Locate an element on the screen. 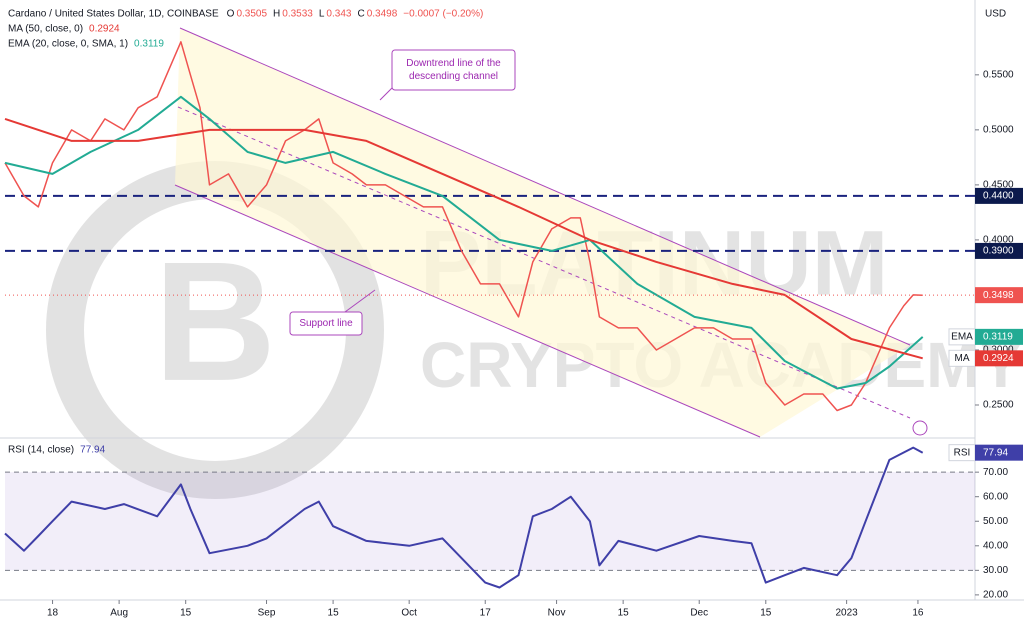  ohlc-label: L is located at coordinates (322, 14).